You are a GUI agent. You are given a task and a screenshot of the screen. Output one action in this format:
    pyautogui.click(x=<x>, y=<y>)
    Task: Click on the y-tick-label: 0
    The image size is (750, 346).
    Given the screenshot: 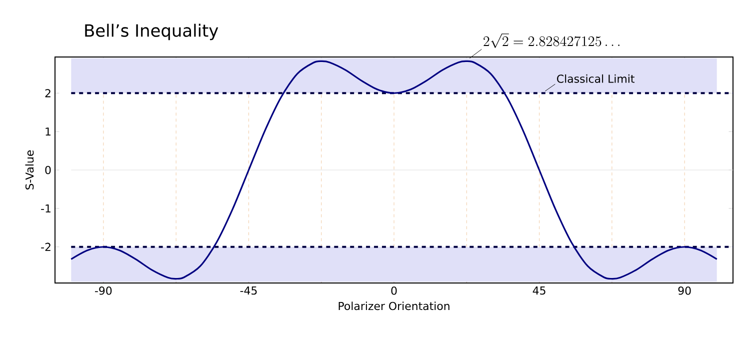 What is the action you would take?
    pyautogui.click(x=48, y=170)
    